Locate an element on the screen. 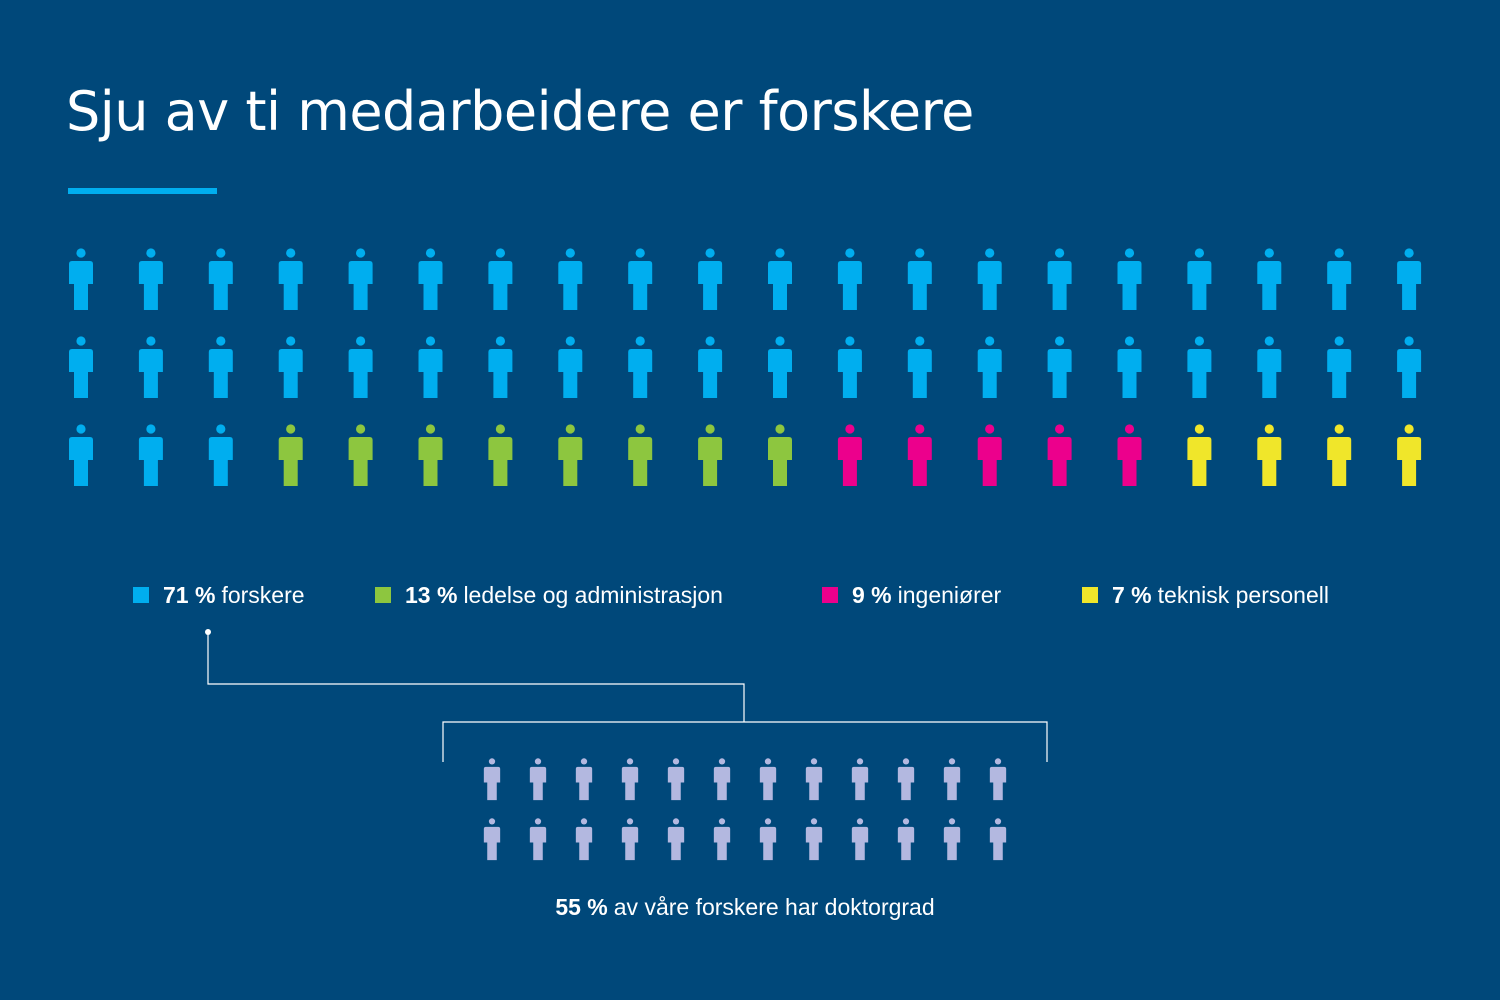 The image size is (1500, 1000). phd-value: 55 % is located at coordinates (581, 907).